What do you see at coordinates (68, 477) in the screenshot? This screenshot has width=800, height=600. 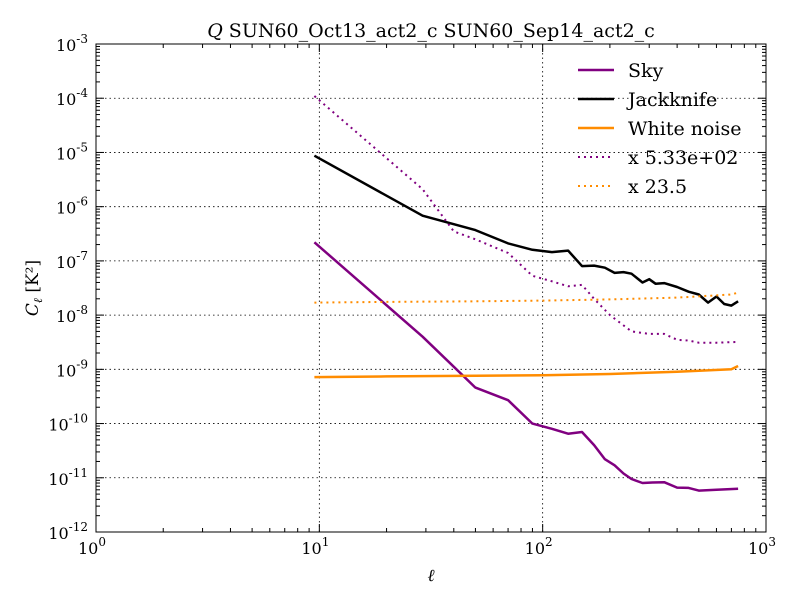 I see `y-tick-label: 10⁻¹¹` at bounding box center [68, 477].